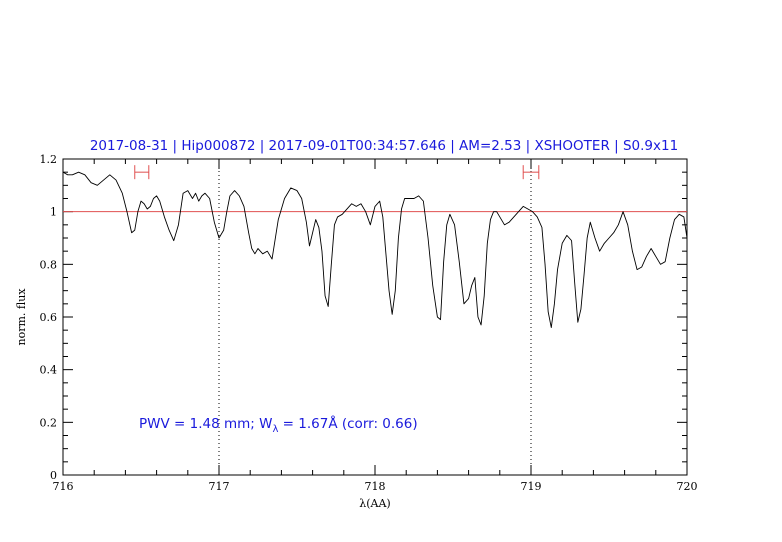 Image resolution: width=782 pixels, height=542 pixels. I want to click on y-axis-label: norm. flux, so click(21, 317).